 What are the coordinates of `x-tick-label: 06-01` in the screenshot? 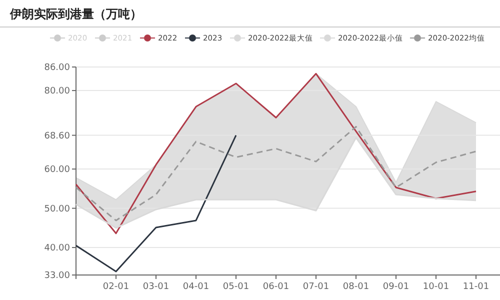 It's located at (276, 287).